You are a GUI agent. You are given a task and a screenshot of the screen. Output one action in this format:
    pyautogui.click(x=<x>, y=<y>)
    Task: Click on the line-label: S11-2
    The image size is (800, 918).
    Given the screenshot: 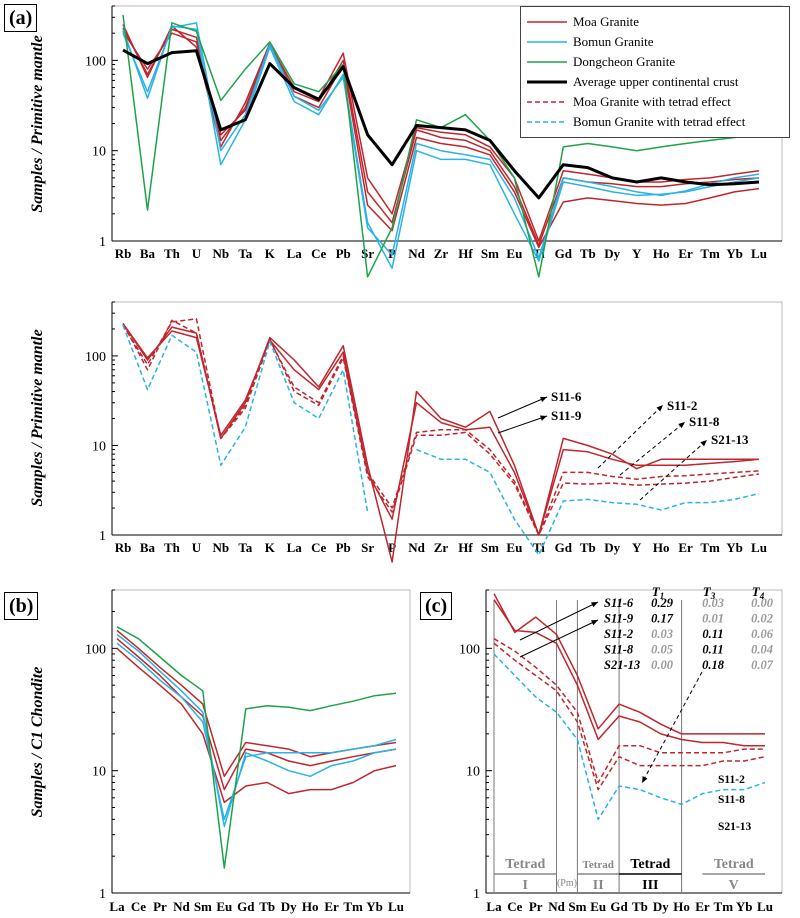 What is the action you would take?
    pyautogui.click(x=731, y=780)
    